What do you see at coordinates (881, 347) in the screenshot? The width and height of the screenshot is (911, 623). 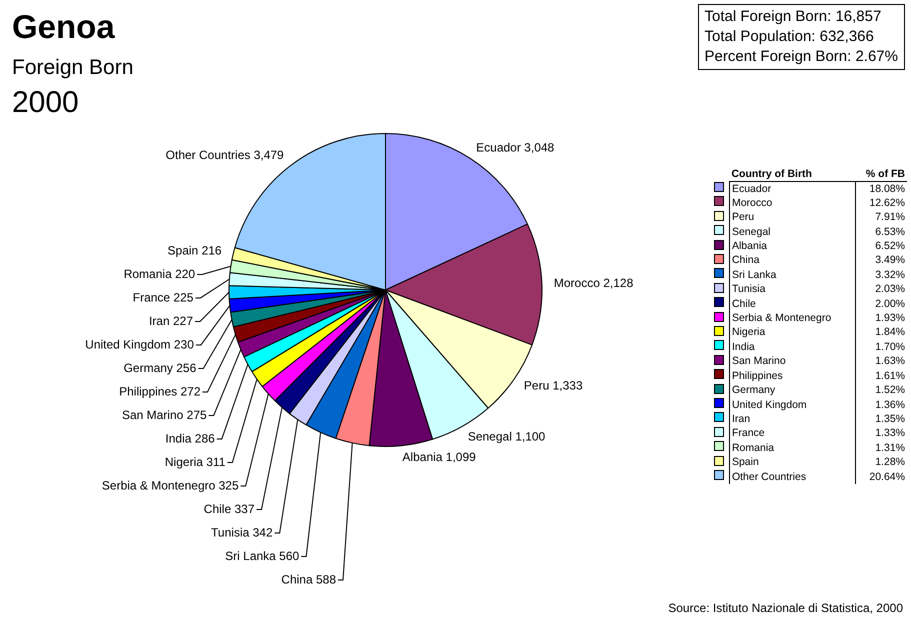 I see `text: 1.70%` at bounding box center [881, 347].